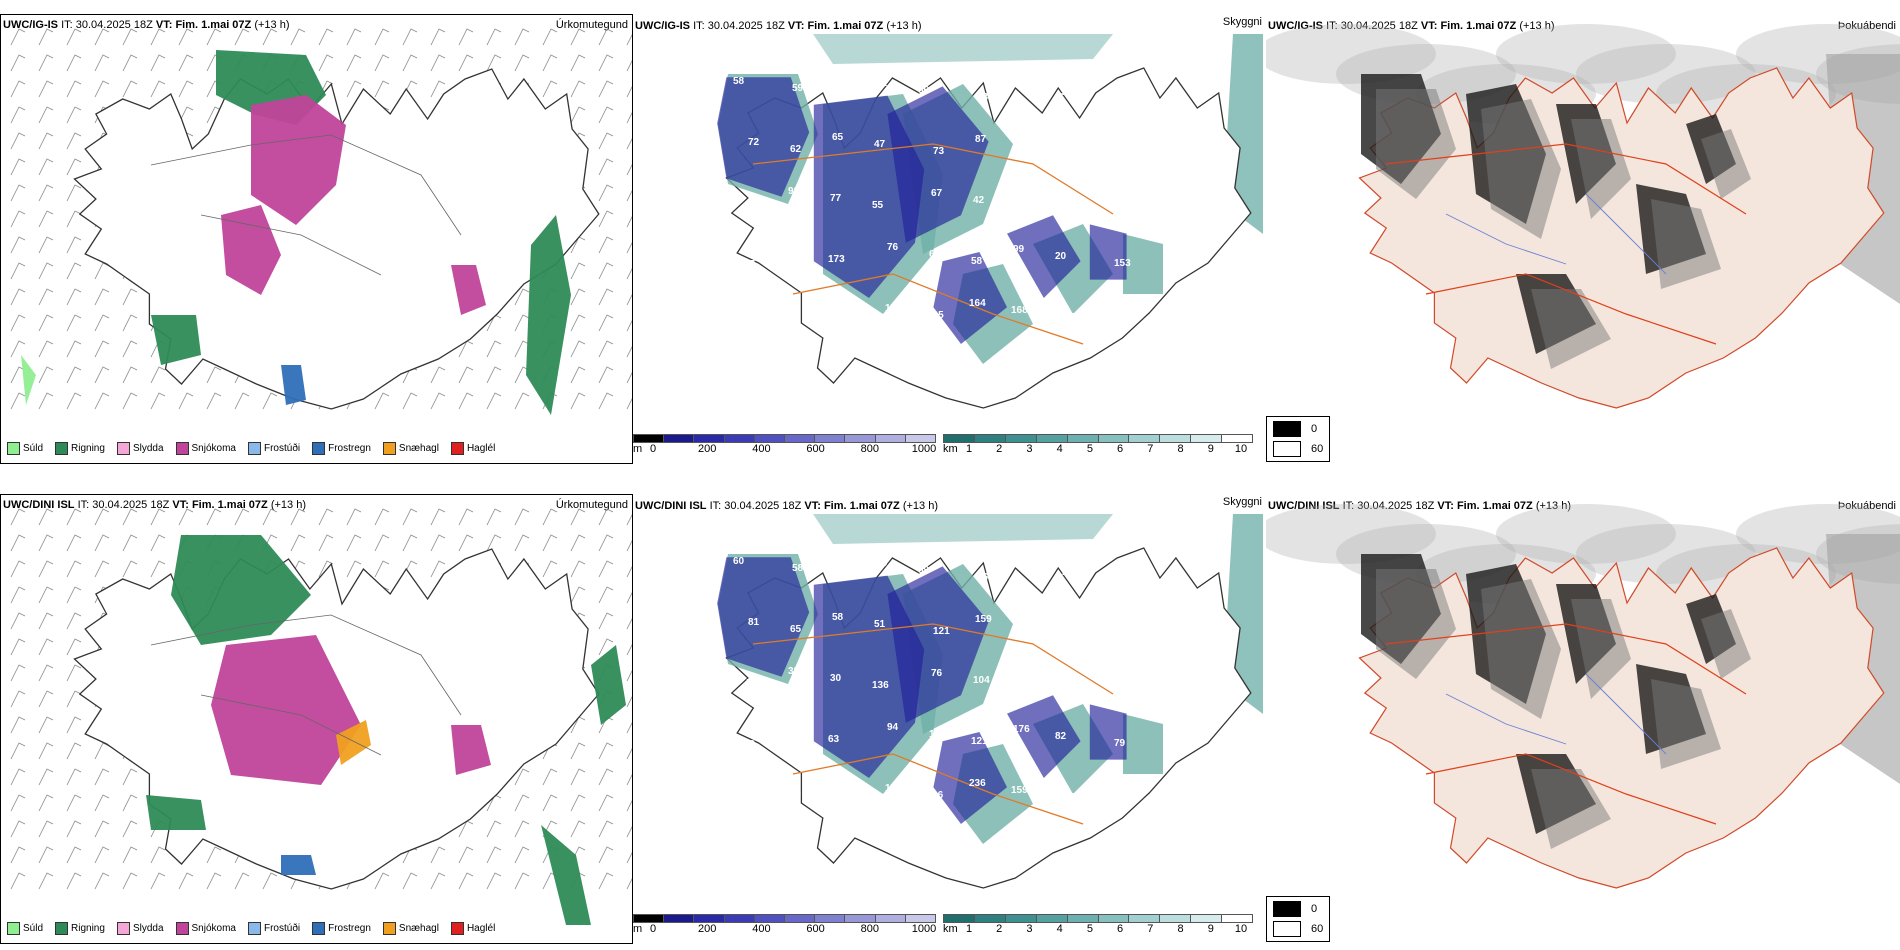 Image resolution: width=1900 pixels, height=950 pixels. What do you see at coordinates (924, 570) in the screenshot?
I see `cloud-base-label: 59` at bounding box center [924, 570].